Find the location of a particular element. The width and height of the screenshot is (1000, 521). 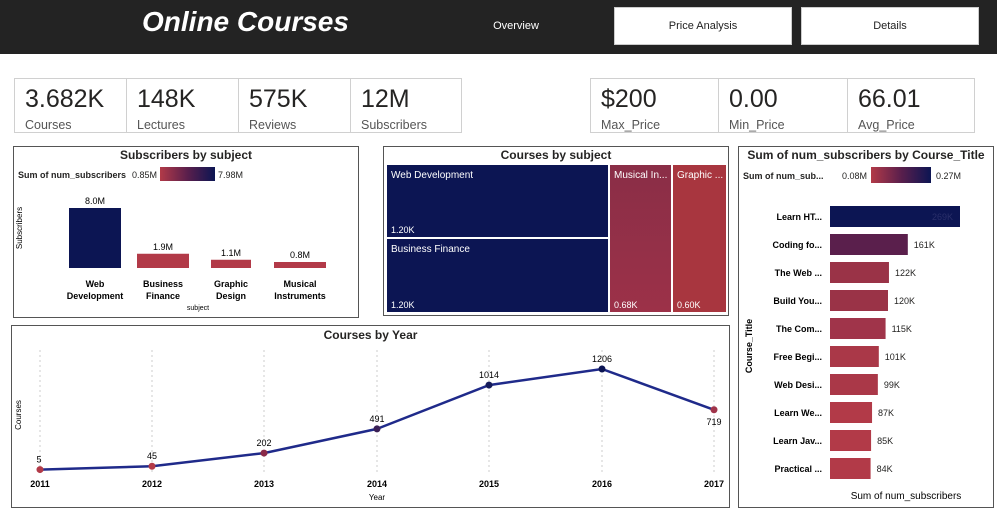

nav-price-analysis-button: Price Analysis is located at coordinates (703, 26).